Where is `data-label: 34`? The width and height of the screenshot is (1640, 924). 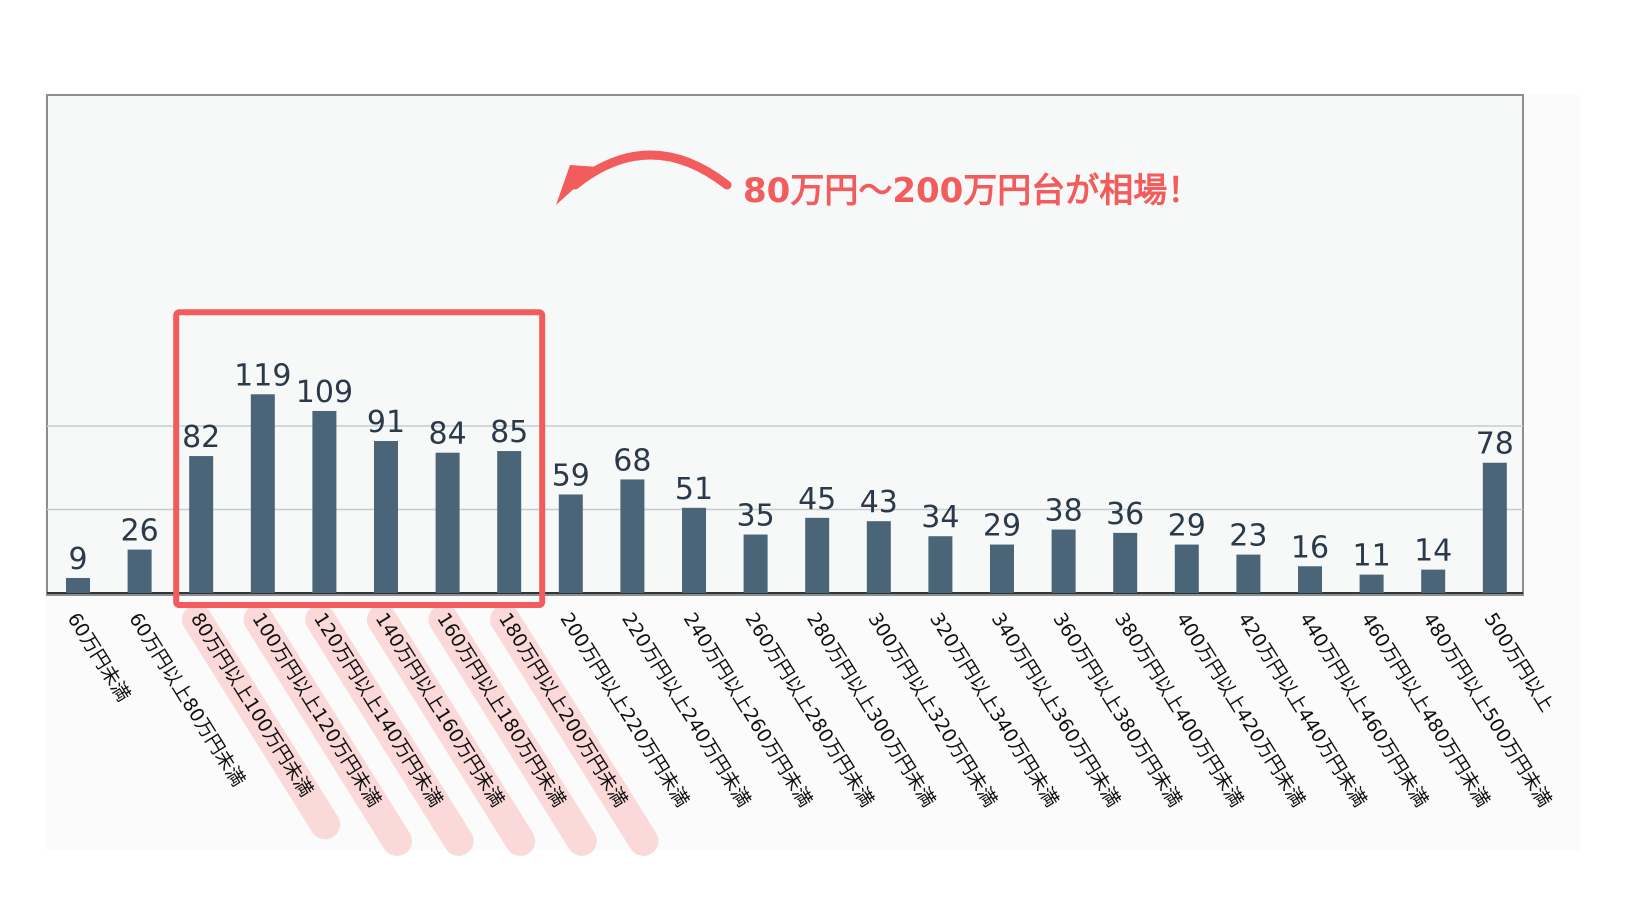
data-label: 34 is located at coordinates (940, 517).